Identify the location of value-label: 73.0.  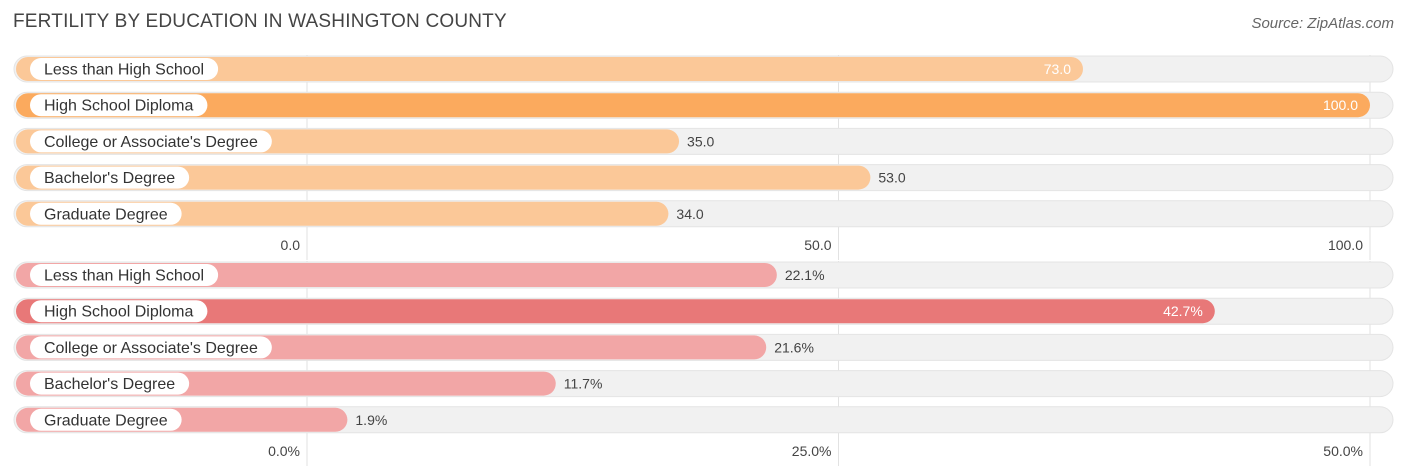
(1057, 69).